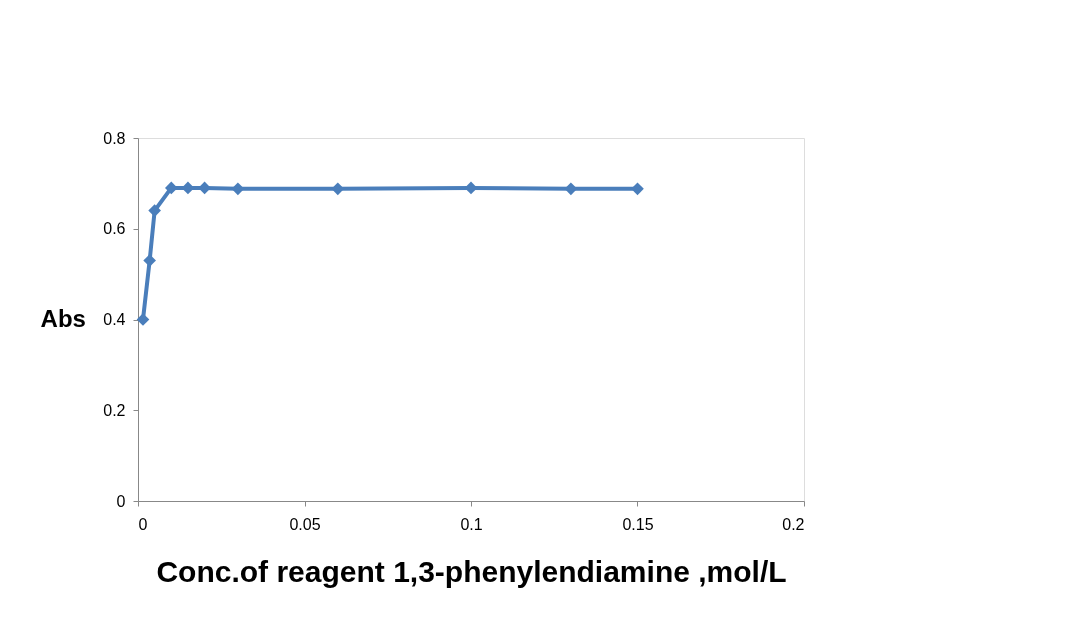 Image resolution: width=1071 pixels, height=634 pixels. I want to click on y-tick-label: 0, so click(121, 501).